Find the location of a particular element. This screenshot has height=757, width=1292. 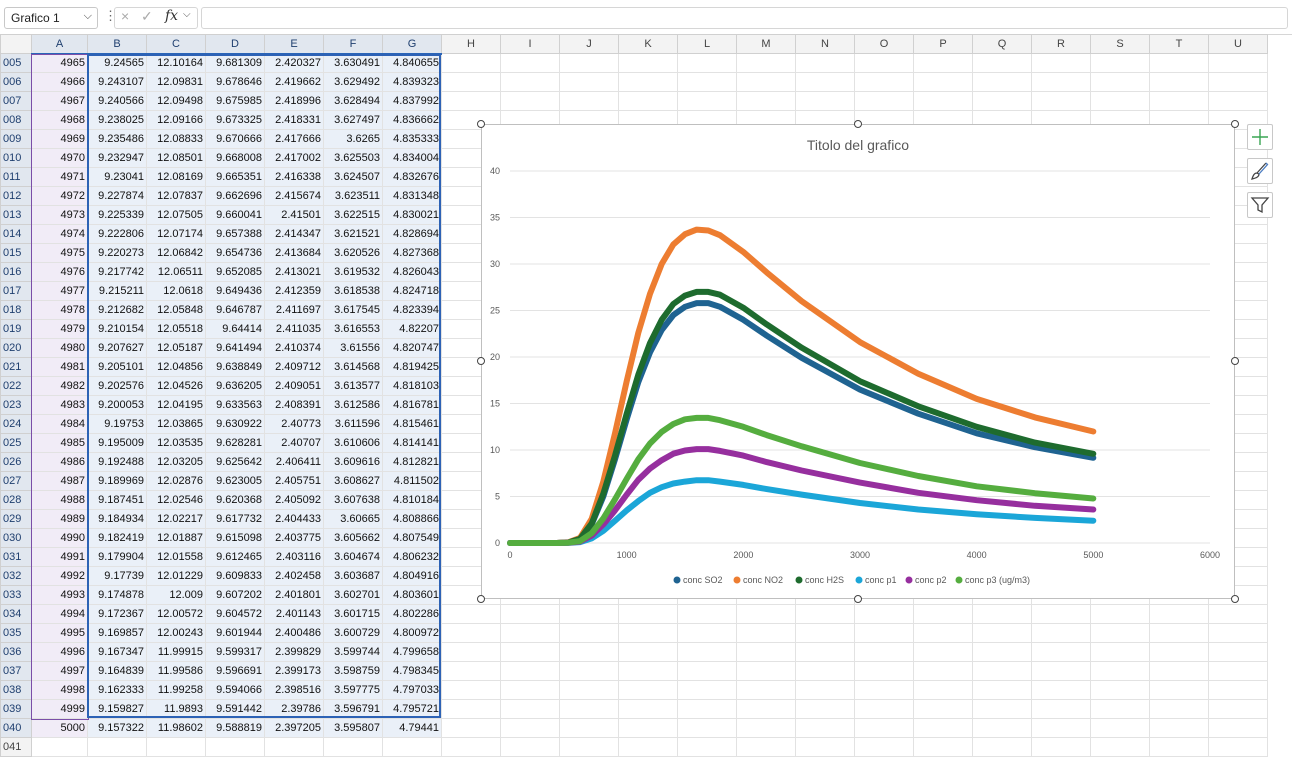

cell-g: 4.812821 is located at coordinates (412, 462).